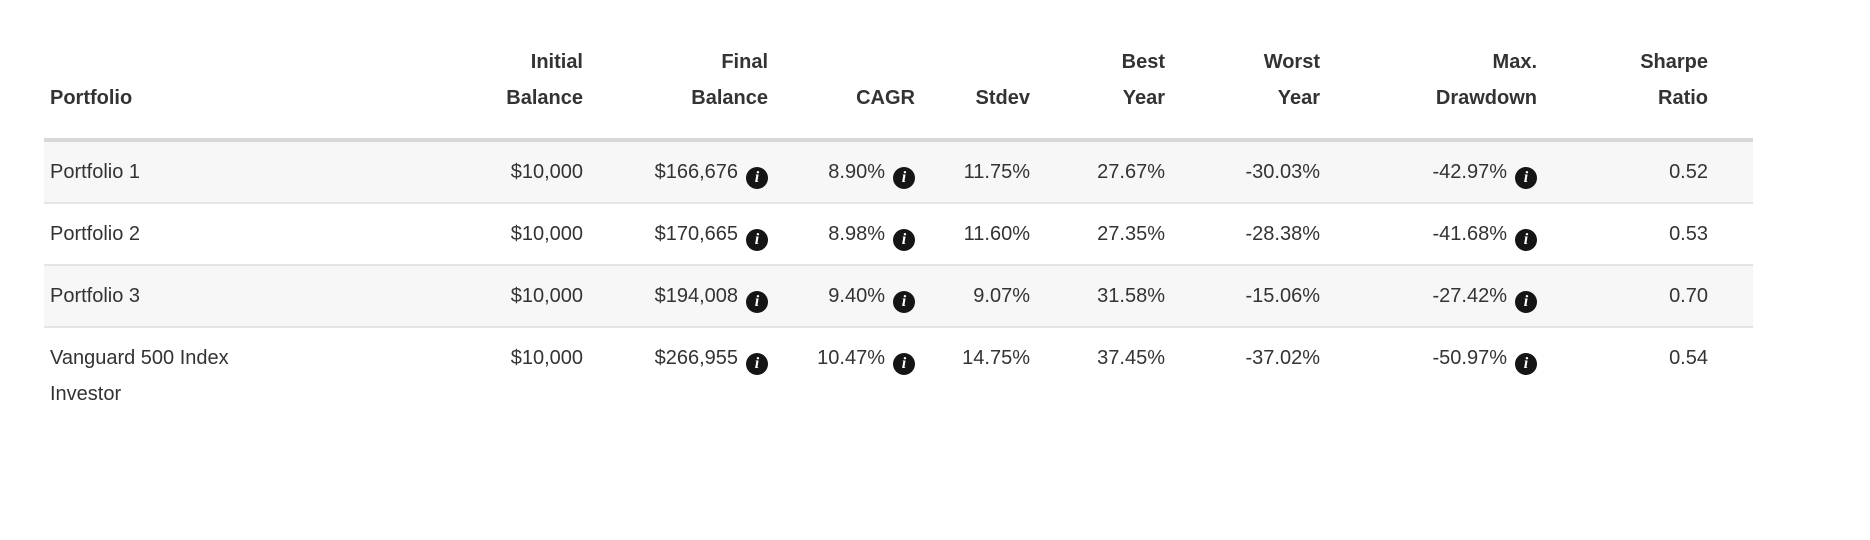 This screenshot has width=1870, height=540. I want to click on cell-value: 27.67%, so click(1131, 172).